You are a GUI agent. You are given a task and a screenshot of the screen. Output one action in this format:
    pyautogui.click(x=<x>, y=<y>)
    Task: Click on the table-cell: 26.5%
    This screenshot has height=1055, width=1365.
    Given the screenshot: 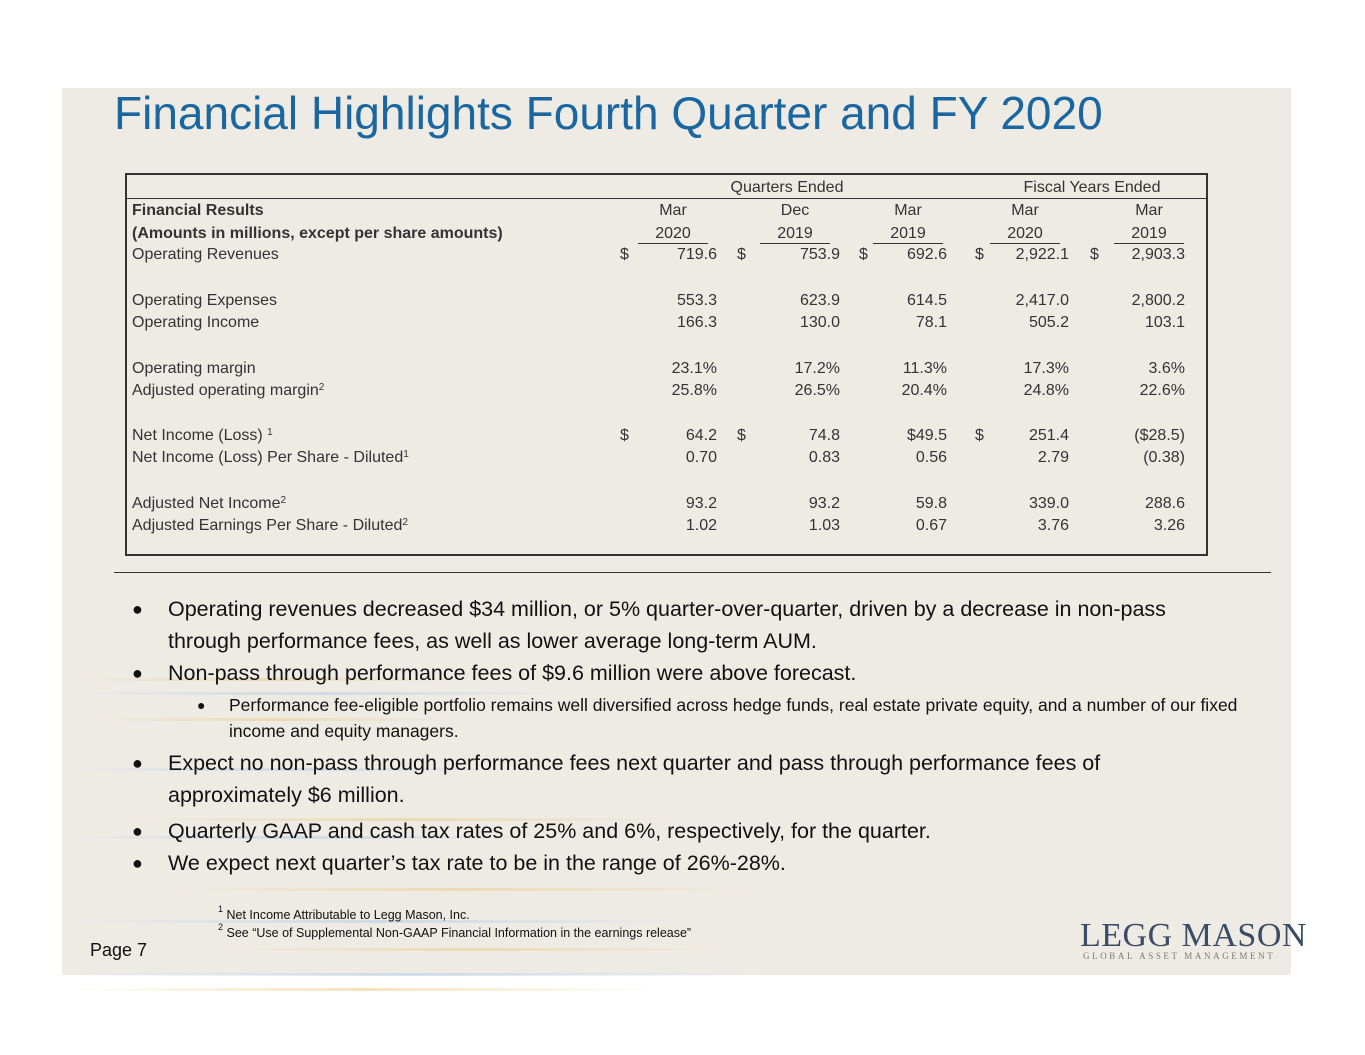 What is the action you would take?
    pyautogui.click(x=817, y=390)
    